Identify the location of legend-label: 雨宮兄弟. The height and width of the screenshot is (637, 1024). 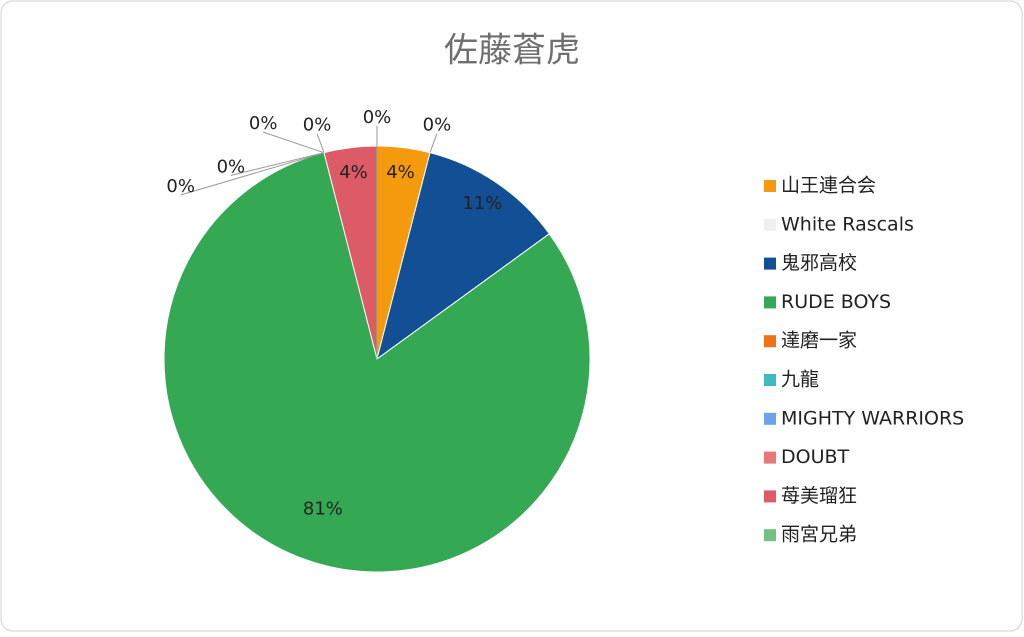
(819, 535).